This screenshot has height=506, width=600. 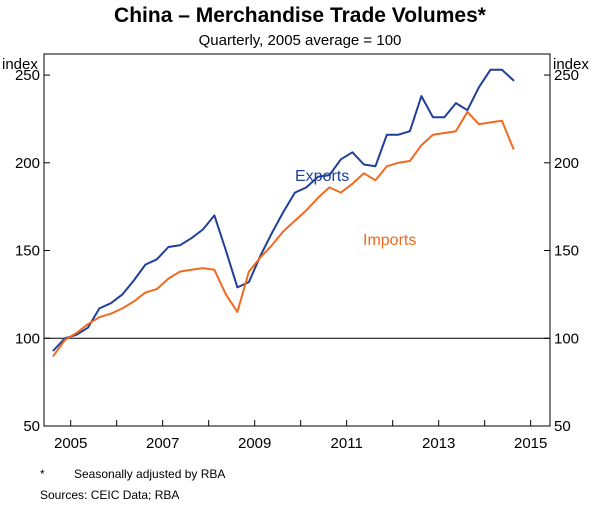 I want to click on sources-text: Sources: CEIC Data; RBA, so click(x=109, y=495).